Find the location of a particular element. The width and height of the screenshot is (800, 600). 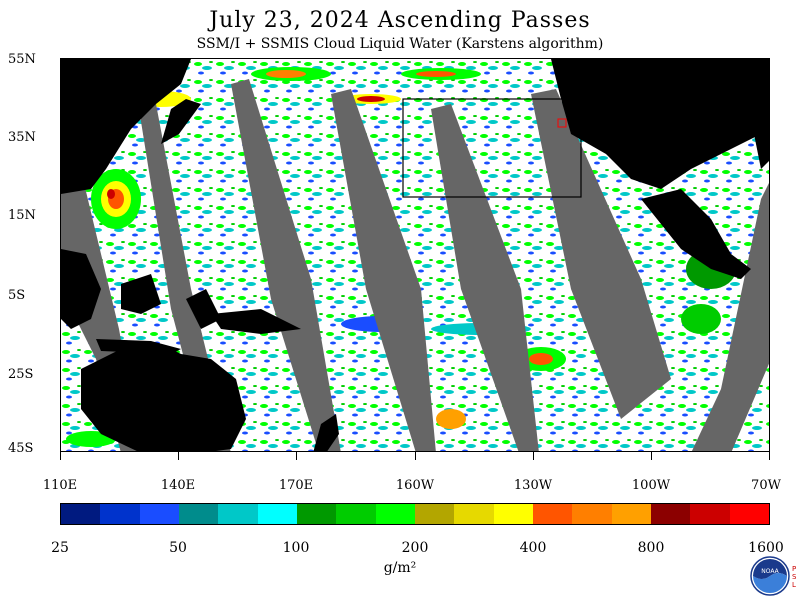

lat-label-35n: 35N is located at coordinates (22, 137).